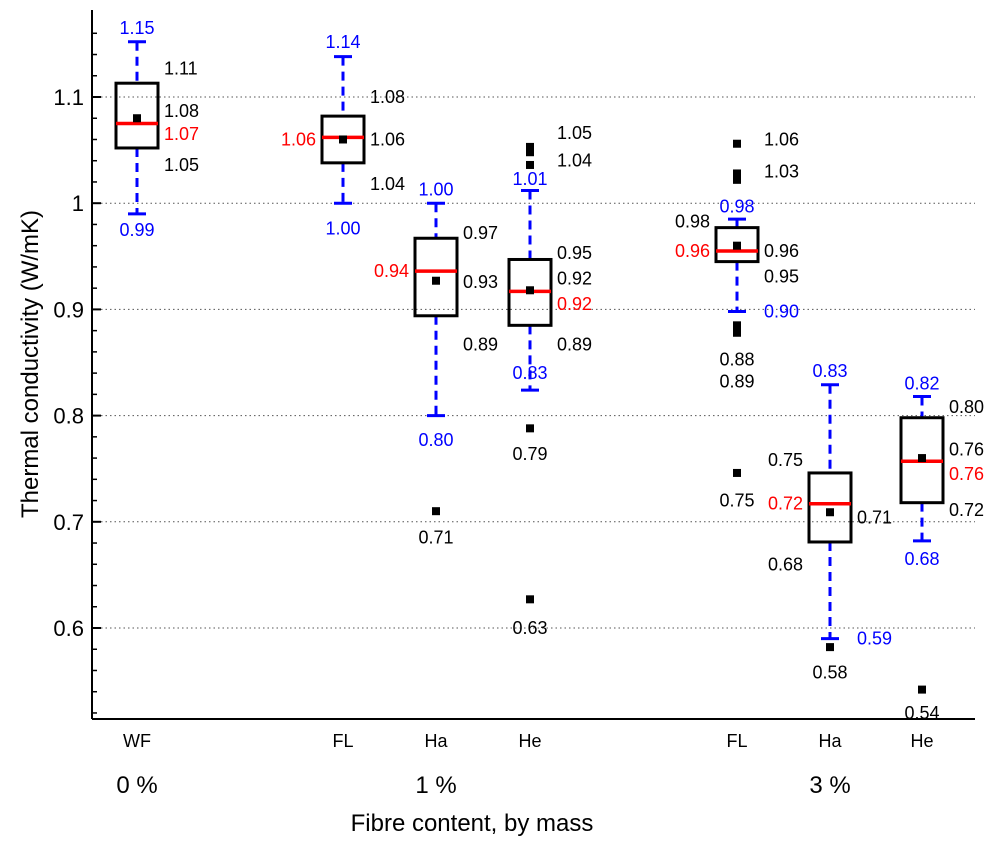 This screenshot has height=843, width=989. What do you see at coordinates (435, 785) in the screenshot?
I see `group-label: 1 %` at bounding box center [435, 785].